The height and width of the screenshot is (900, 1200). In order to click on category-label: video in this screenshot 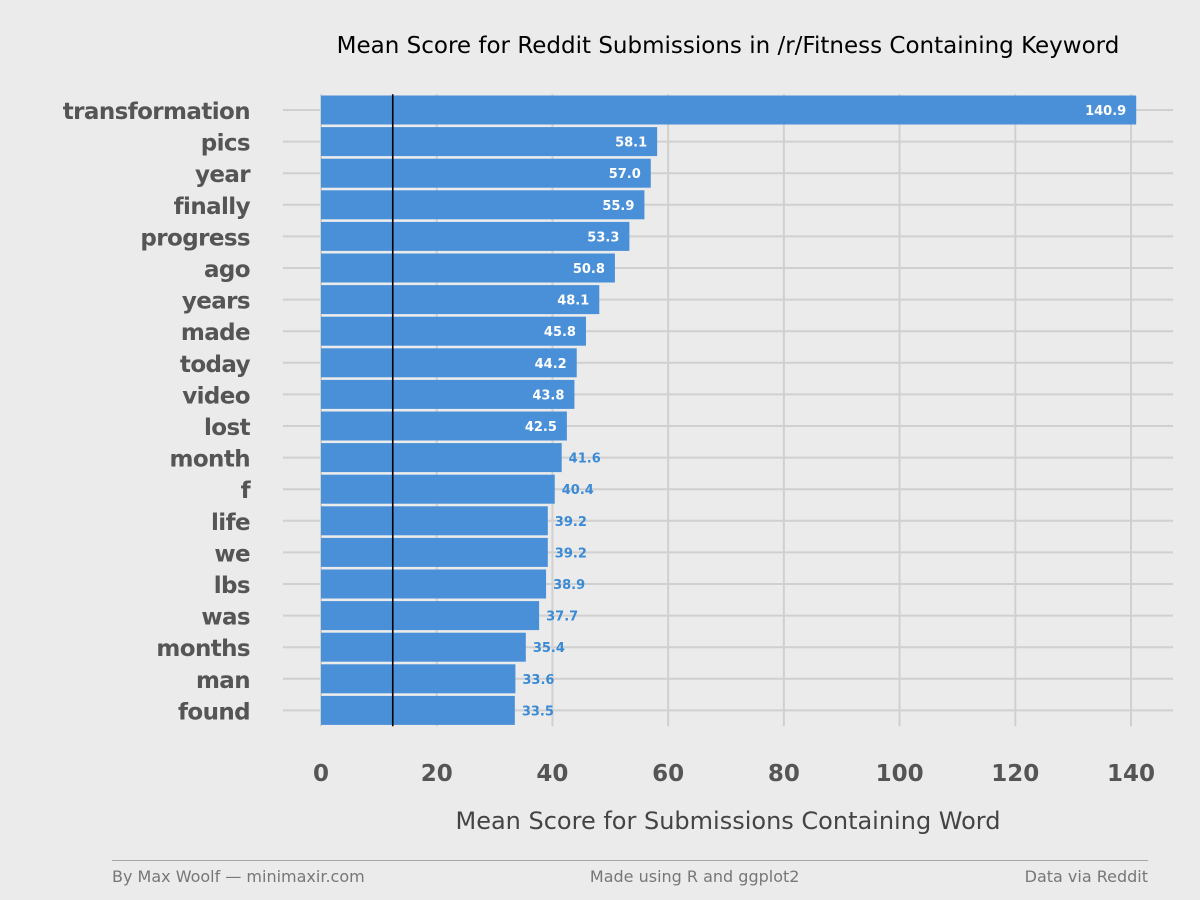, I will do `click(216, 396)`.